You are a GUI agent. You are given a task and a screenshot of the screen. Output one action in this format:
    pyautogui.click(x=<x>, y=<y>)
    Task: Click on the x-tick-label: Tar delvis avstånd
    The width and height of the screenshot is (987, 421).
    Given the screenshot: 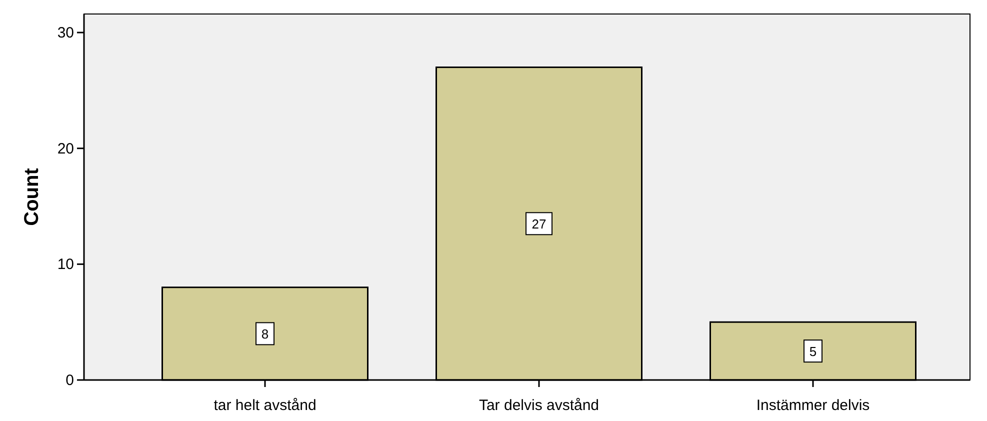 What is the action you would take?
    pyautogui.click(x=539, y=405)
    